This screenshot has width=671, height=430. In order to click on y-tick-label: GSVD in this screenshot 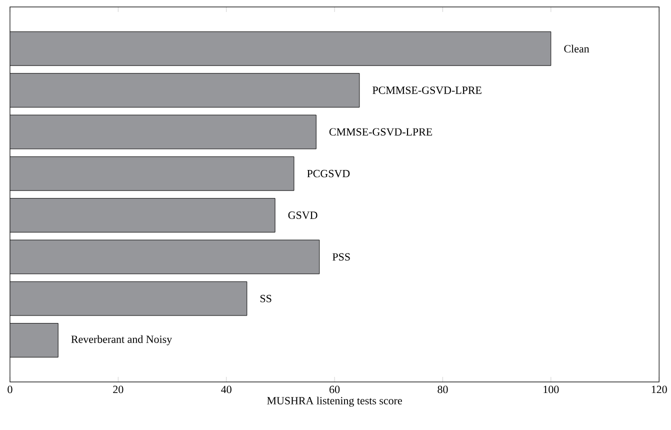, I will do `click(303, 216)`.